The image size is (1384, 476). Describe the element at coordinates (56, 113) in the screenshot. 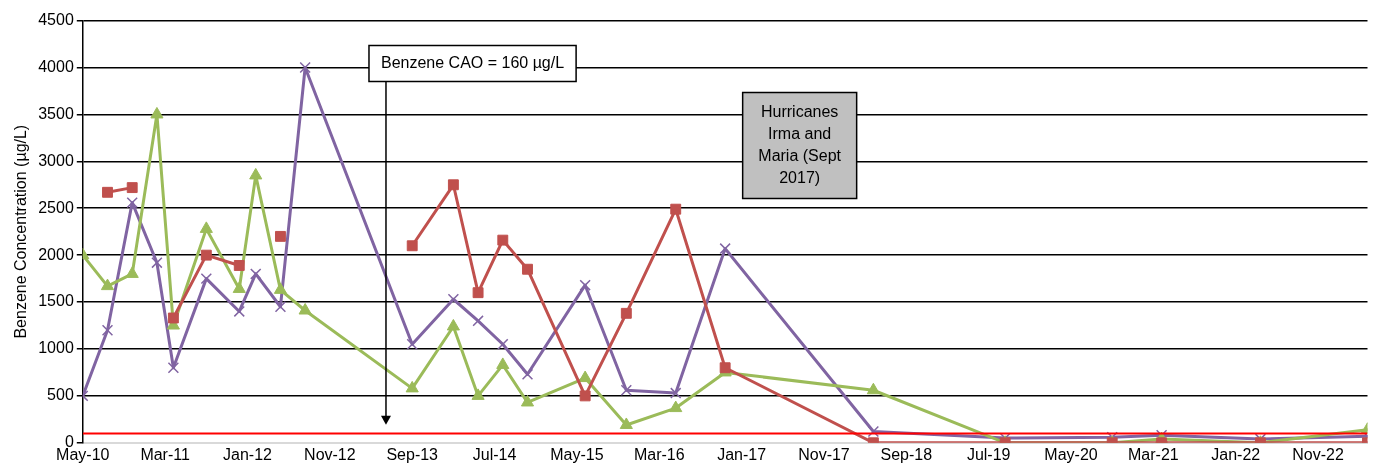

I see `y-tick-label: 3500` at that location.